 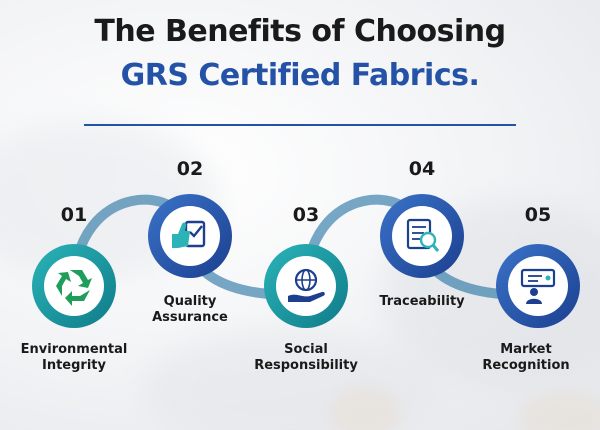 I want to click on benefit-number-04: 04, so click(x=422, y=169).